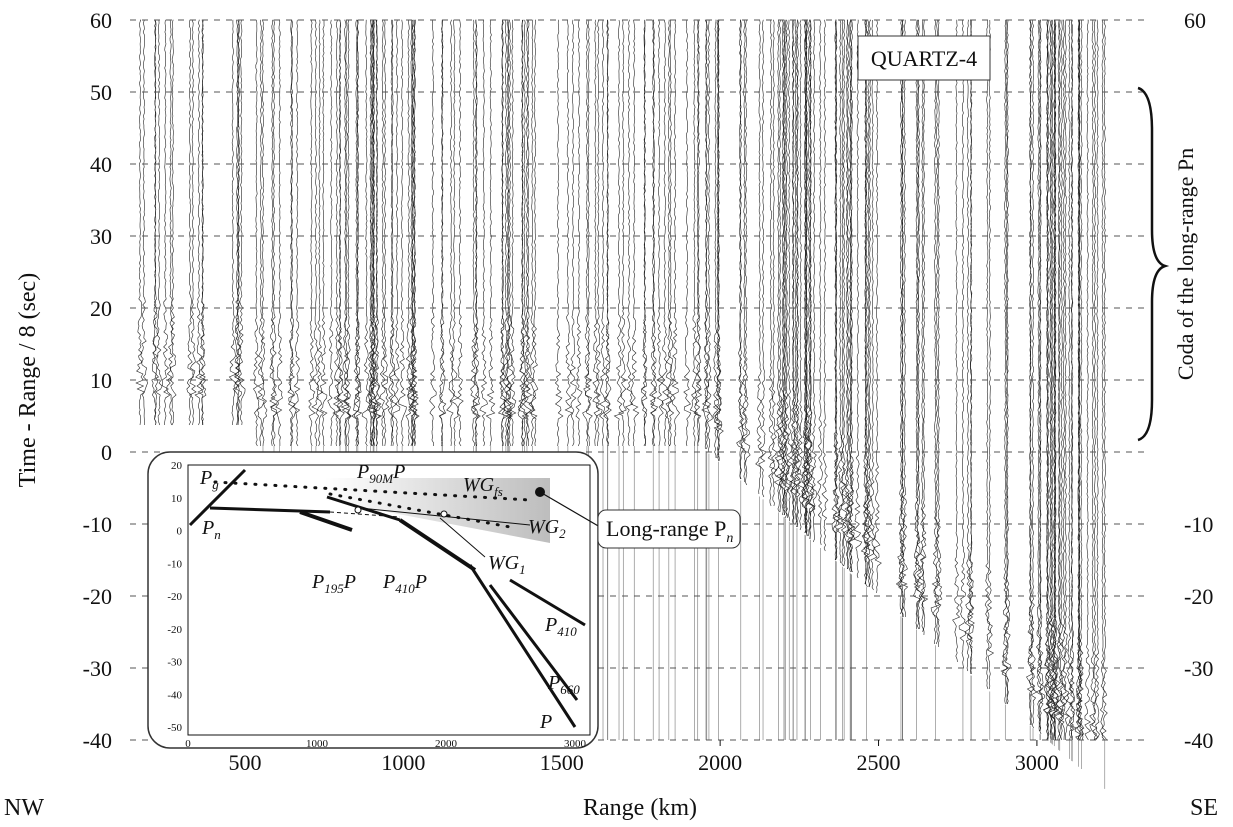  I want to click on x-tick-label: 2500, so click(879, 762).